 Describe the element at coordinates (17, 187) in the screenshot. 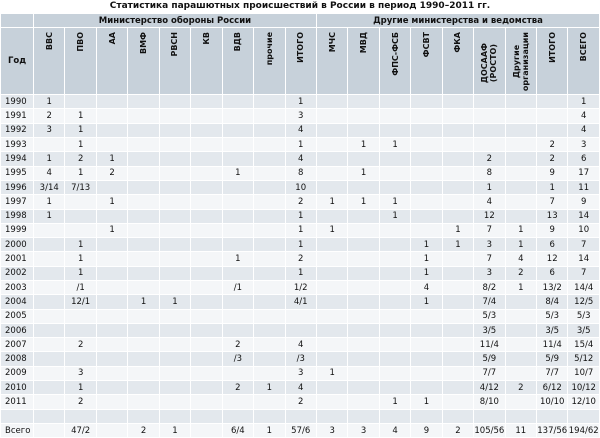

I see `row-label: 1996` at that location.